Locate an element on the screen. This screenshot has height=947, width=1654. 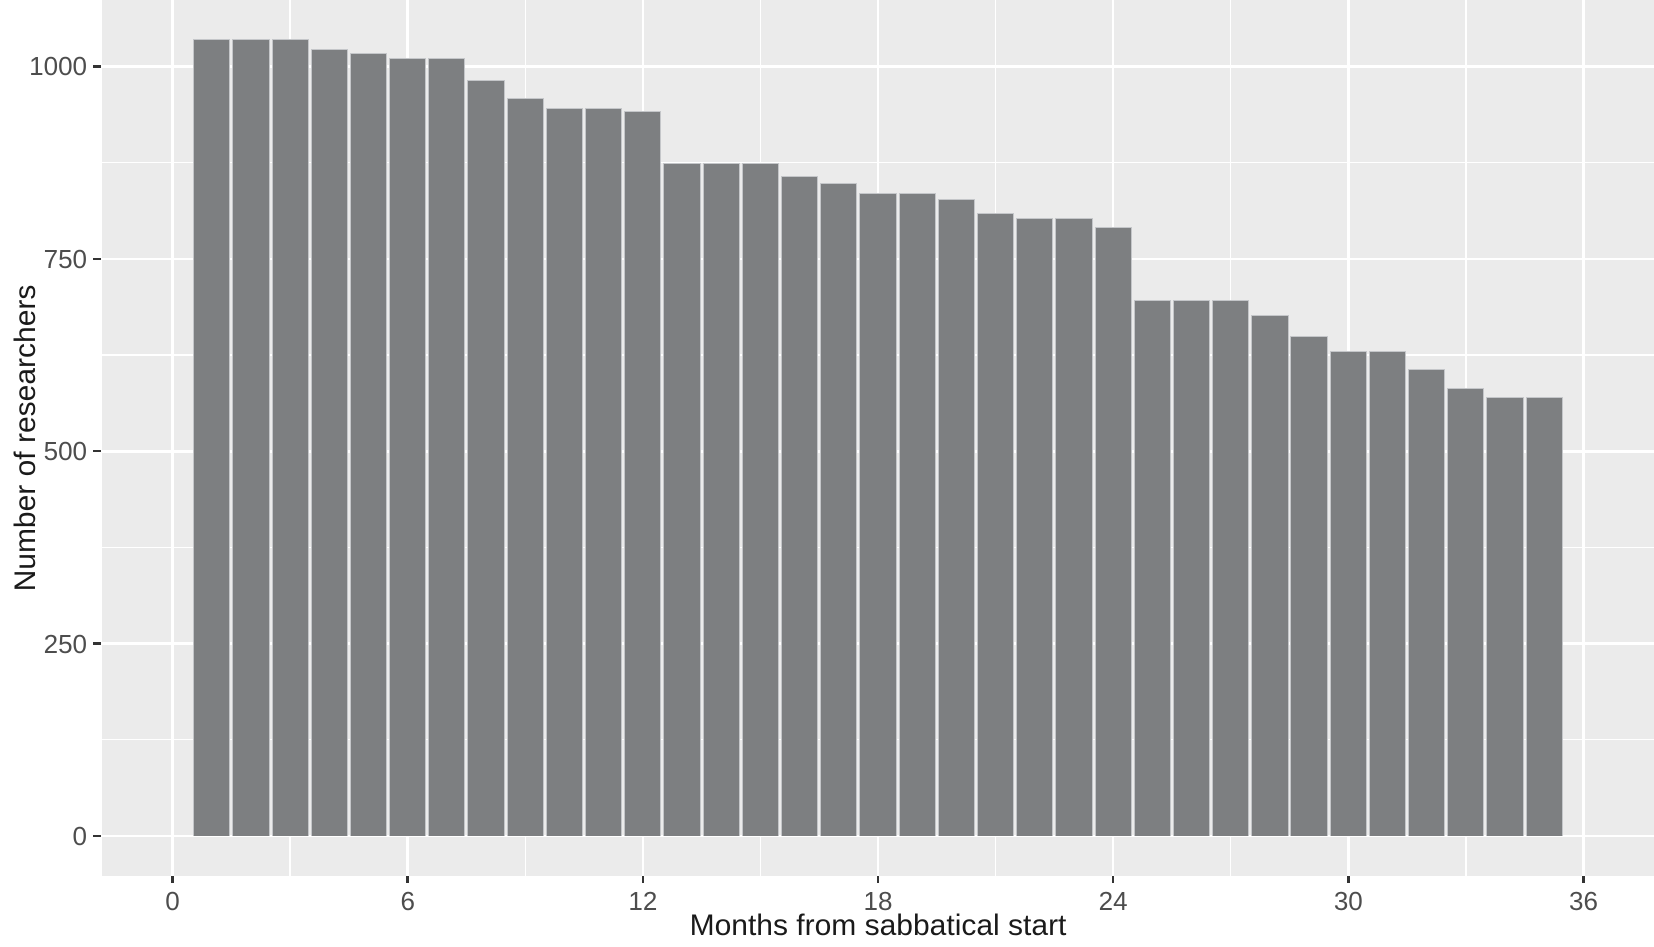
x-axis-title: Months from sabbatical start is located at coordinates (878, 925).